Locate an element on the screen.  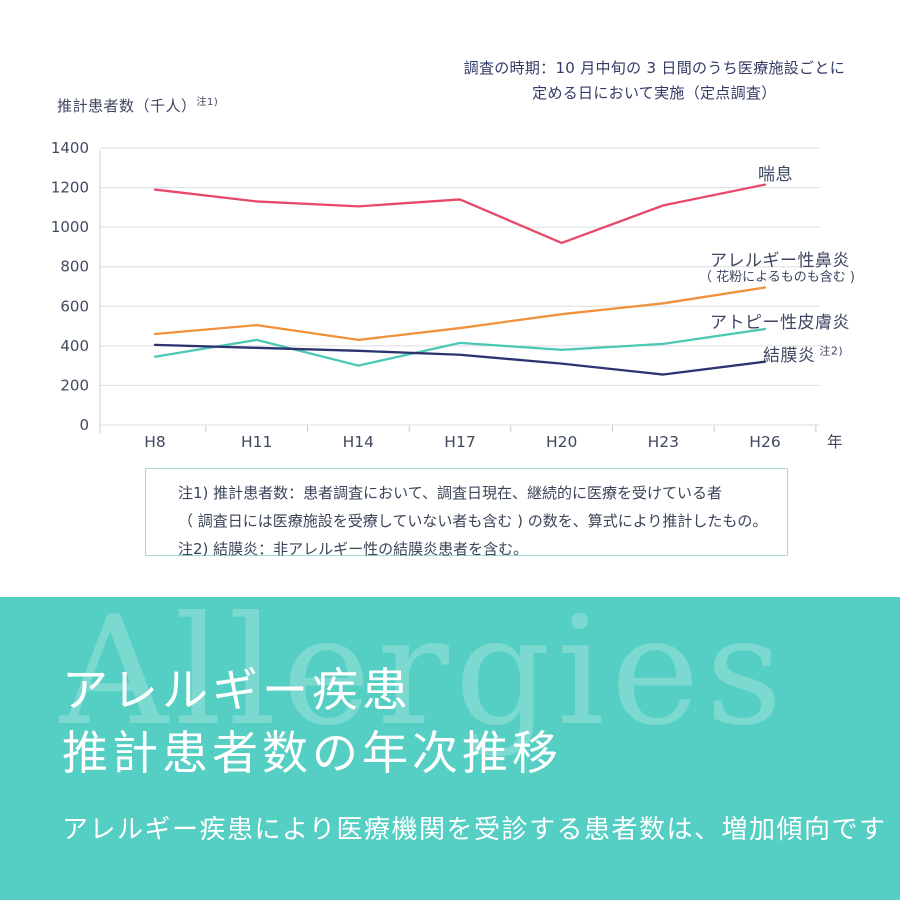
series-label-asthma: 喘息 is located at coordinates (775, 175).